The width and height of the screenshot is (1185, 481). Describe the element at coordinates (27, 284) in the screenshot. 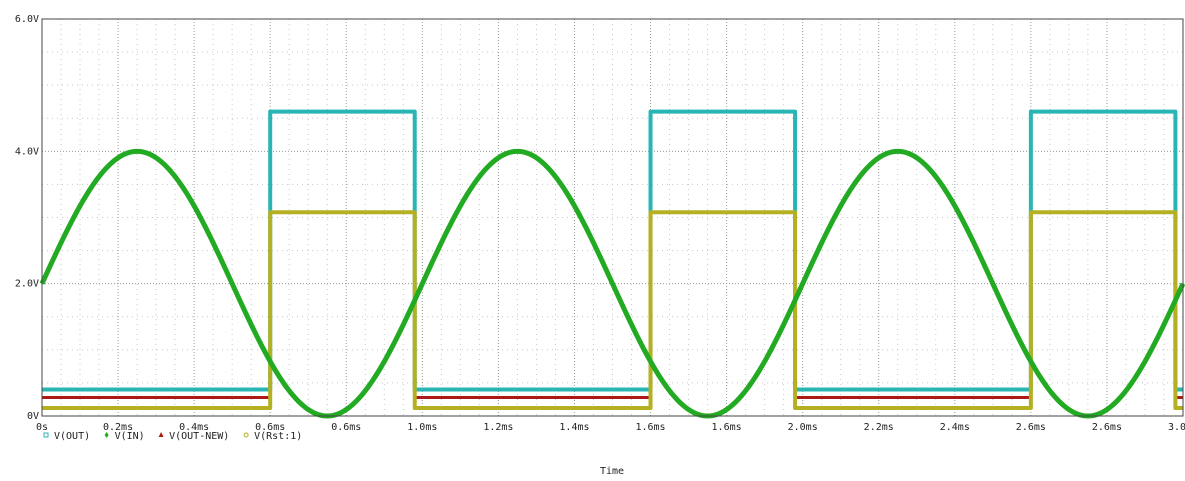

I see `y-tick-label: 2.0V` at that location.